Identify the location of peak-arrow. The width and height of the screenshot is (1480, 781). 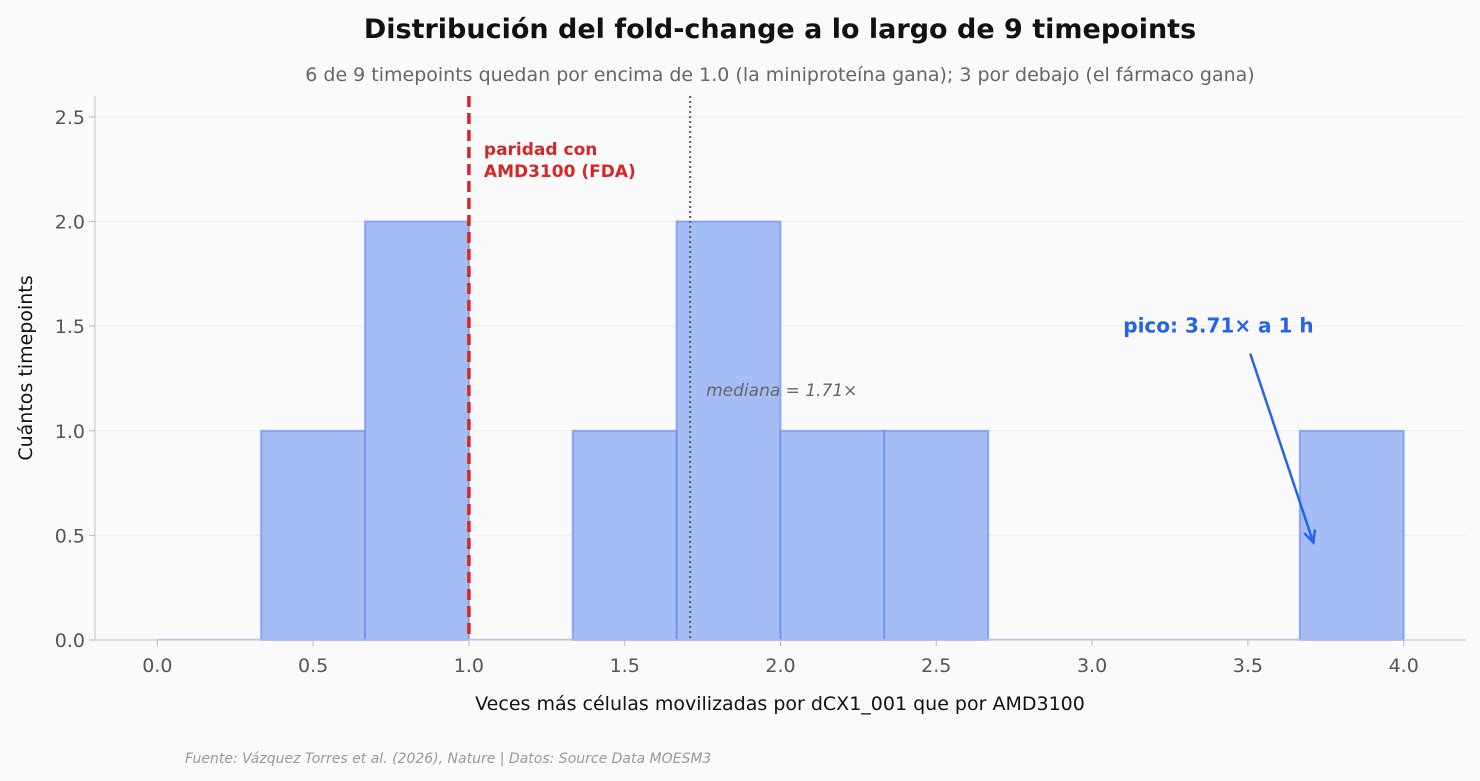
(1282, 448).